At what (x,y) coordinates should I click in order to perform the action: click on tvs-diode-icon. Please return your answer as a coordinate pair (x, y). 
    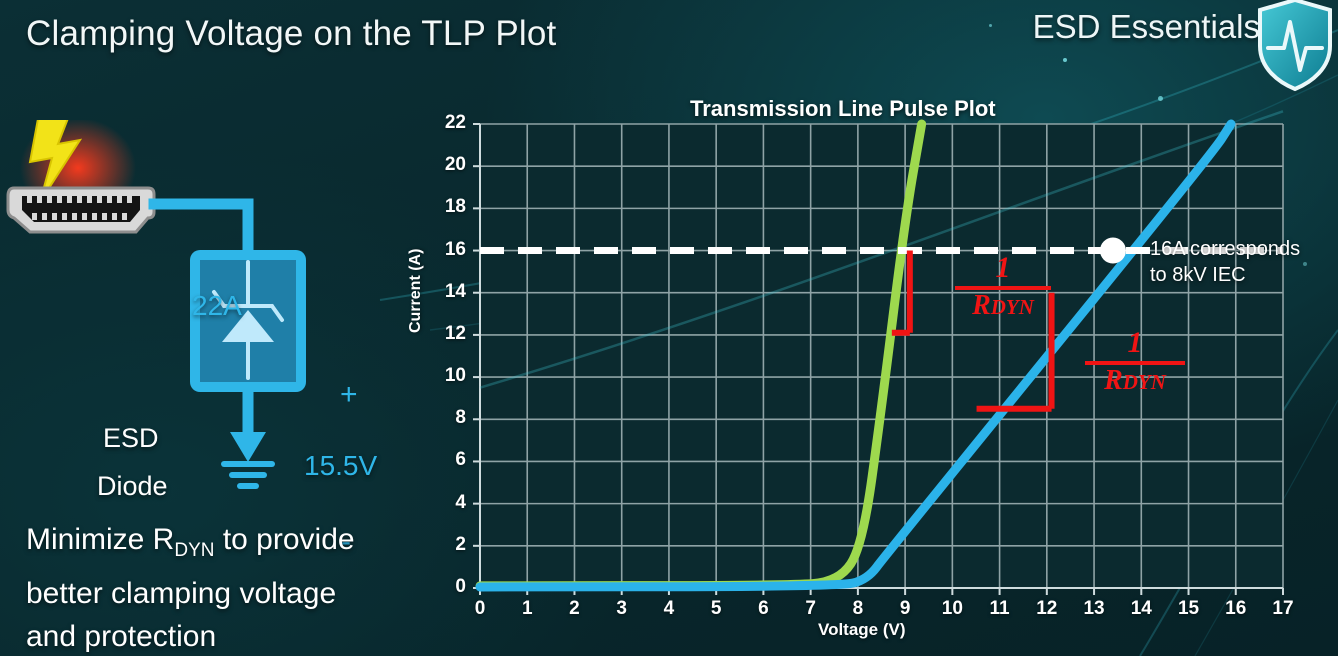
    Looking at the image, I should click on (248, 320).